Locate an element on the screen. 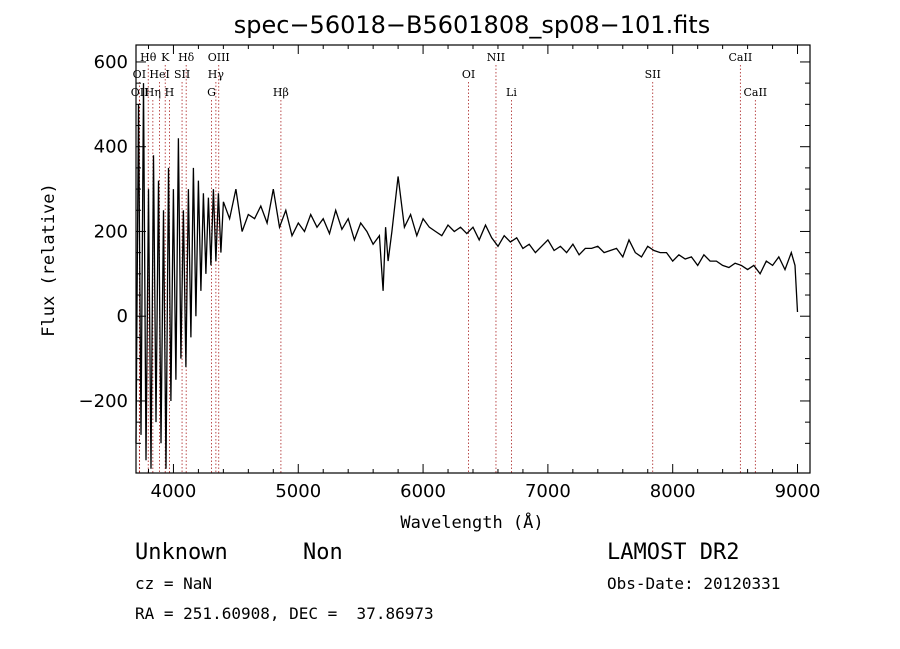 This screenshot has height=649, width=900. line-marker-label: Hη is located at coordinates (153, 92).